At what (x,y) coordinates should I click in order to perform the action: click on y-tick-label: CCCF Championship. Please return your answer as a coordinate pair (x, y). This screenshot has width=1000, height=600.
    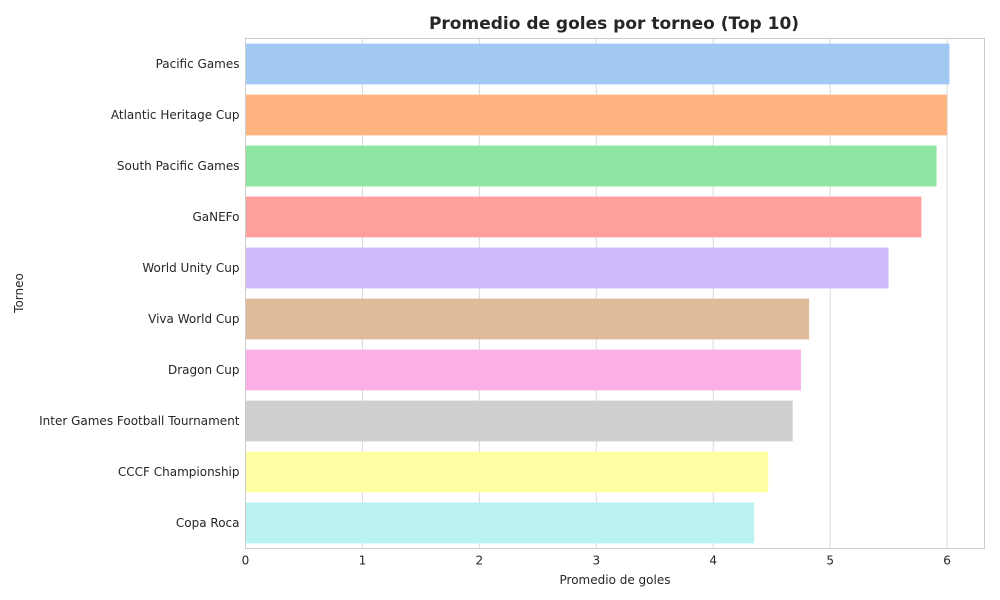
    Looking at the image, I should click on (179, 472).